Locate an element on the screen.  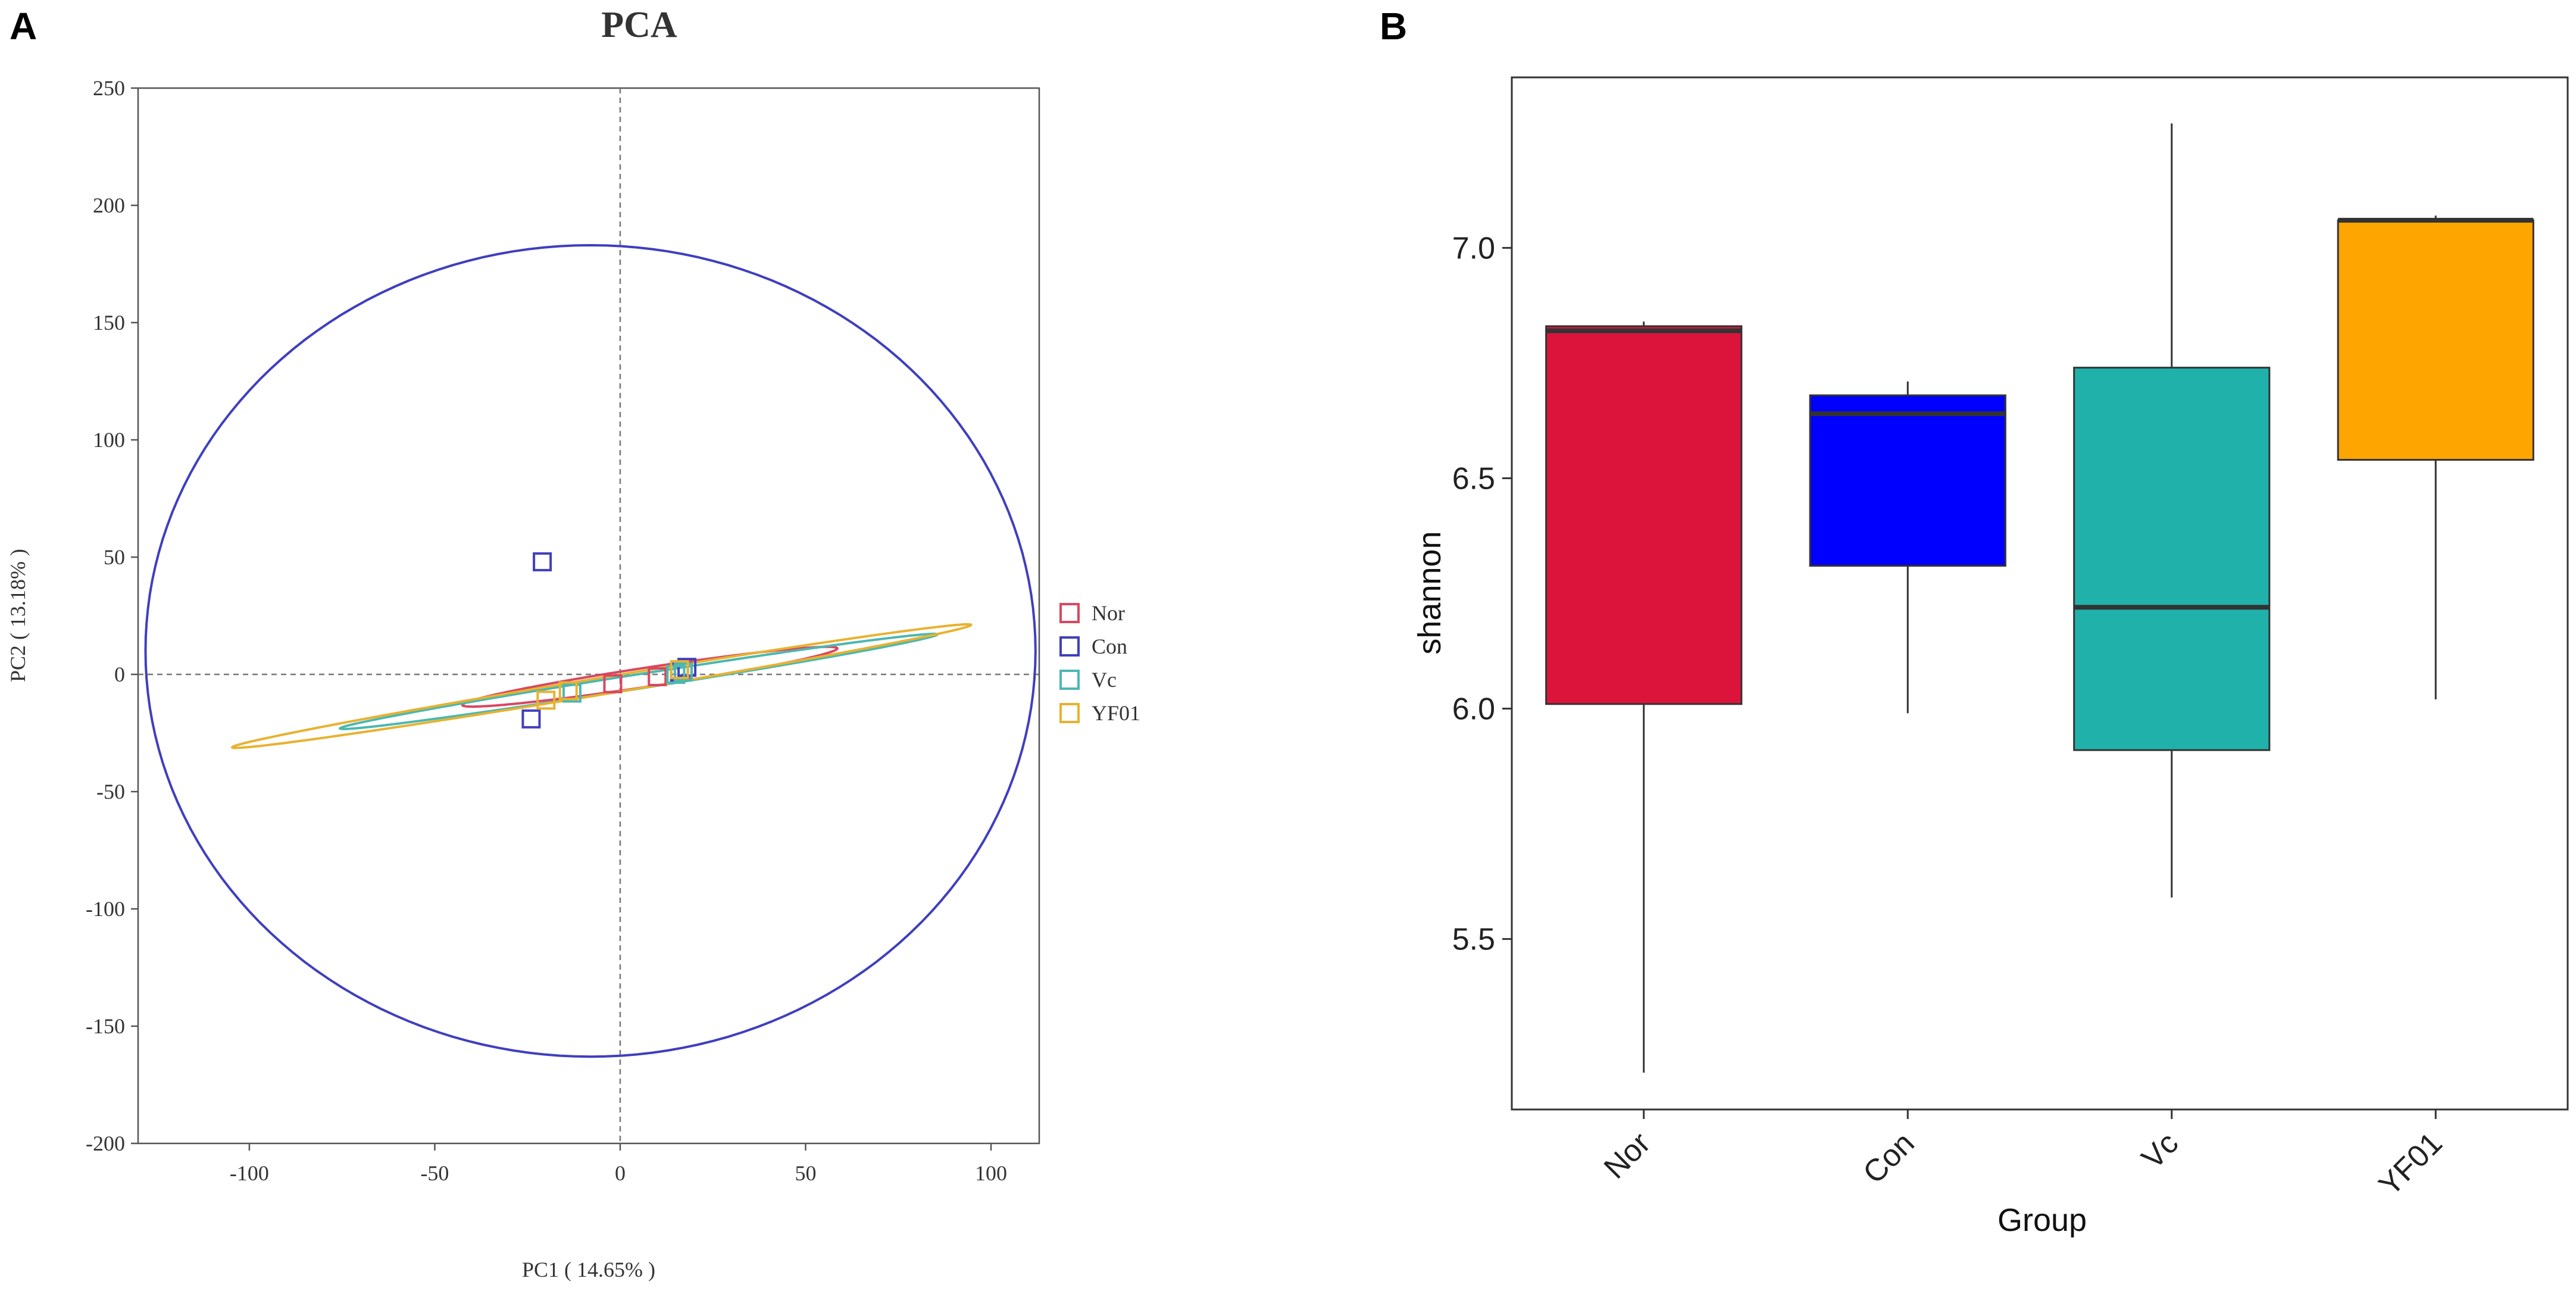
pca-ellipse-vc is located at coordinates (638, 681).